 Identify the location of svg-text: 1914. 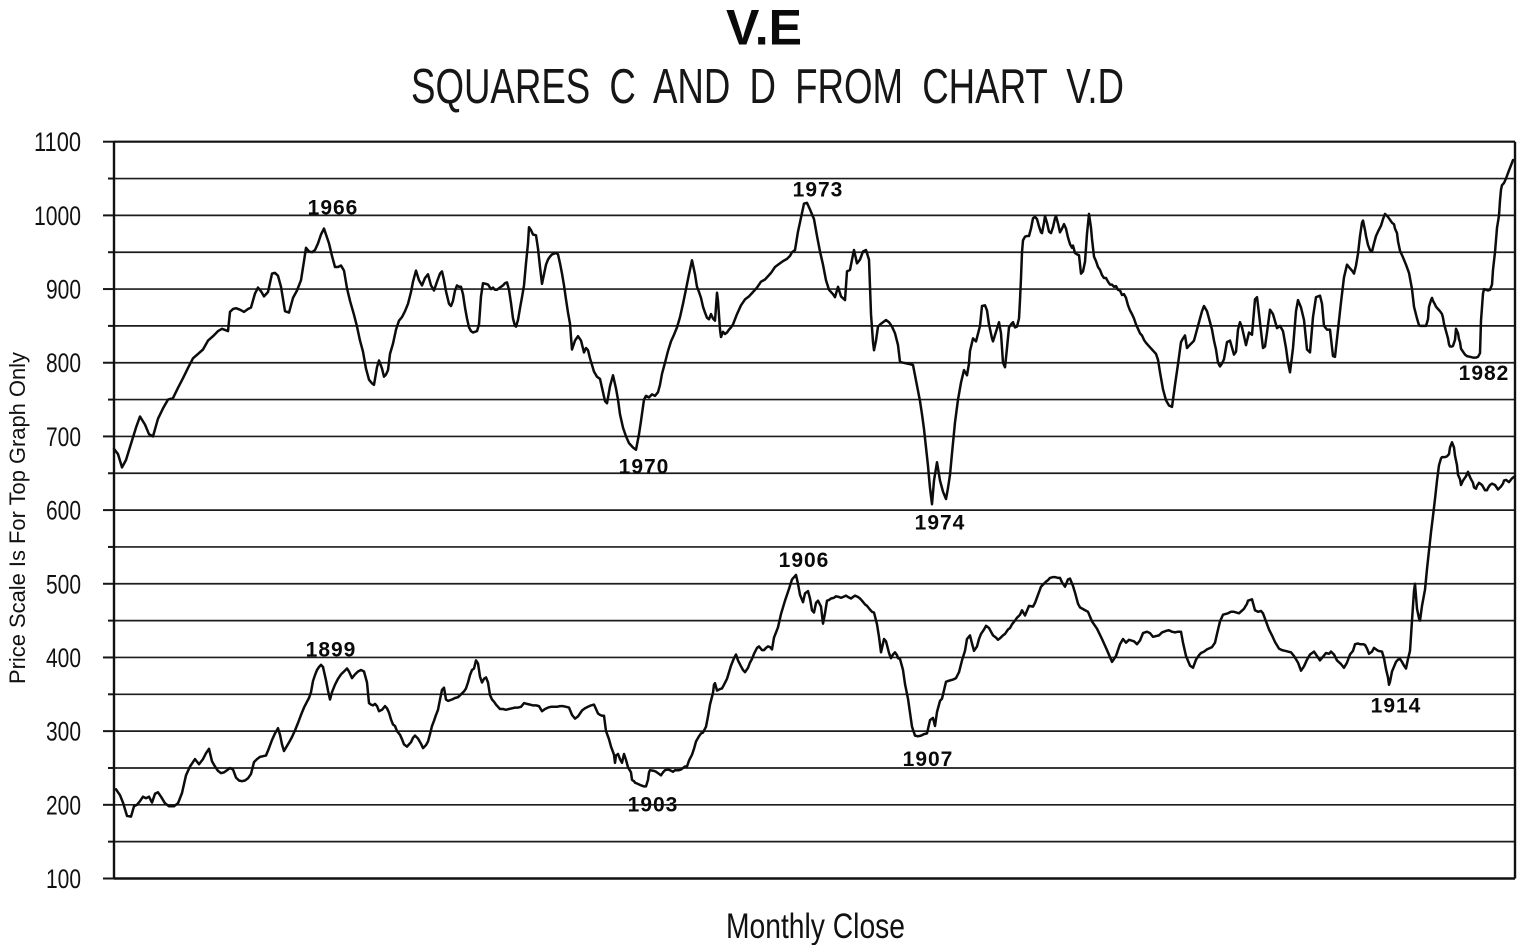
(1396, 706).